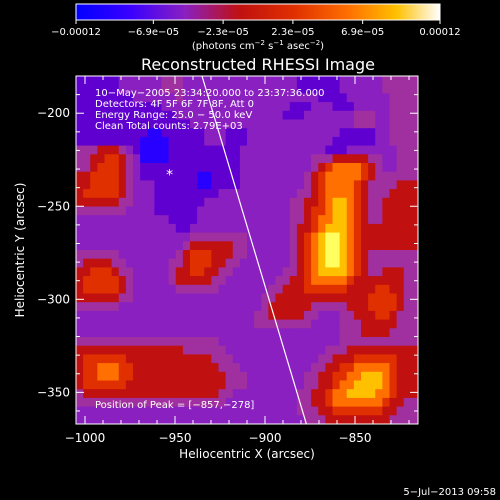  I want to click on timestamp: 5−Jul−2013 09:58, so click(449, 492).